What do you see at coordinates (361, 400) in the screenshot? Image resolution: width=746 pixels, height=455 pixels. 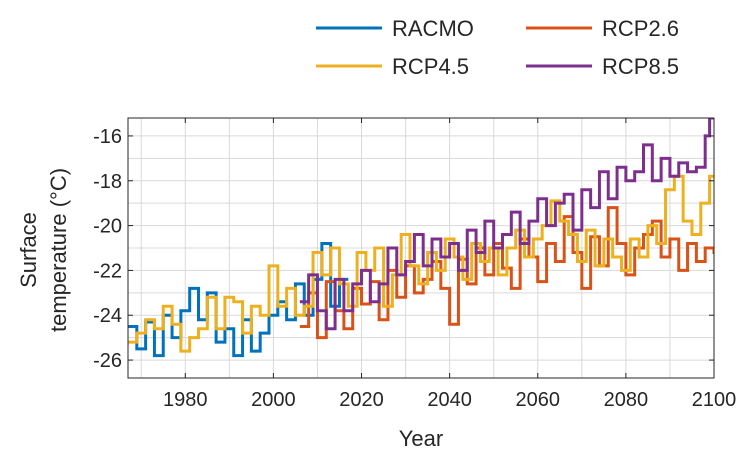 I see `x-tick-label: 2020` at bounding box center [361, 400].